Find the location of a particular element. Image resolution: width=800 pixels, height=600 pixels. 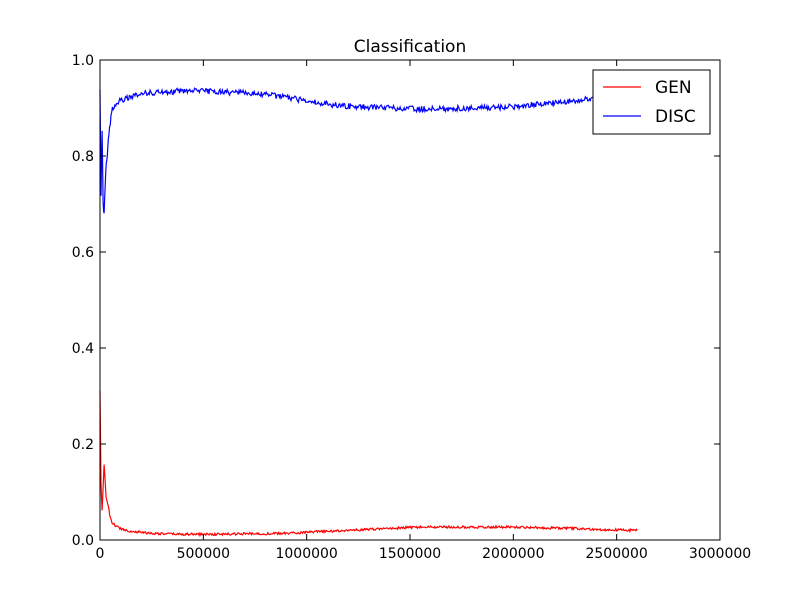

y-tick-label: 0.8 is located at coordinates (83, 157).